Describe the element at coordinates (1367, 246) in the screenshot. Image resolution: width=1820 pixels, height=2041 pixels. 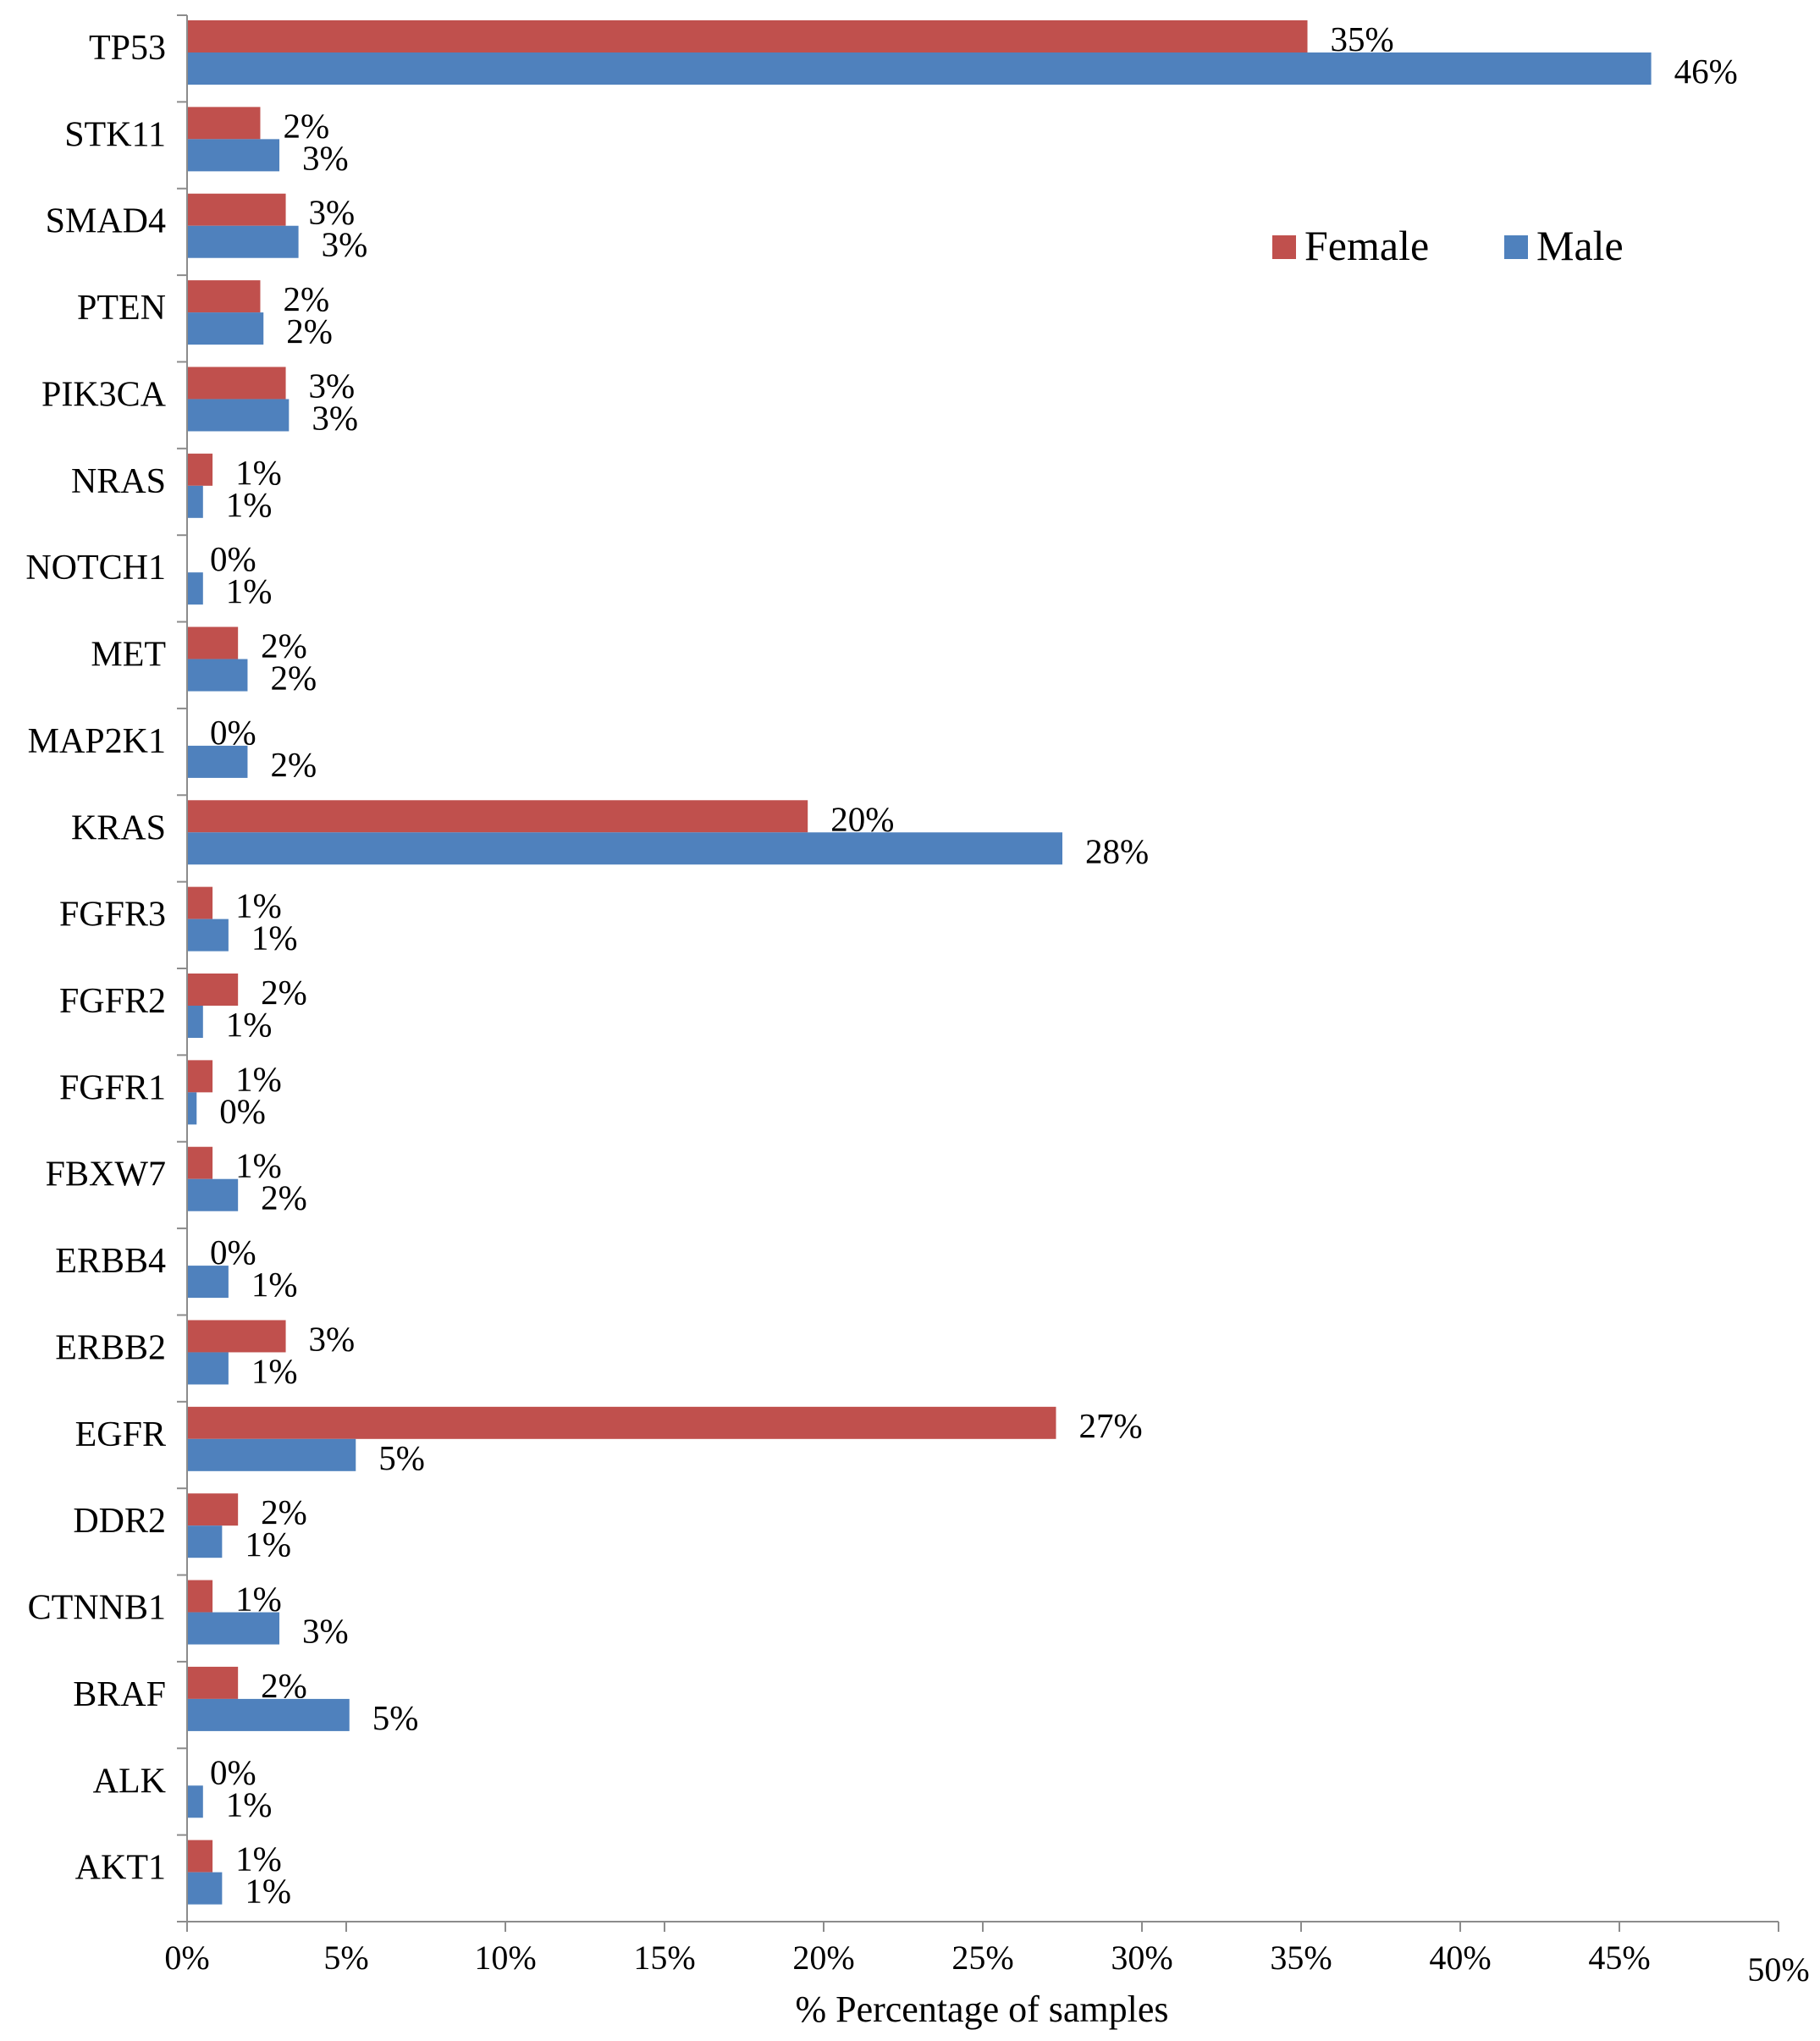
I see `legend-label-female: Female` at that location.